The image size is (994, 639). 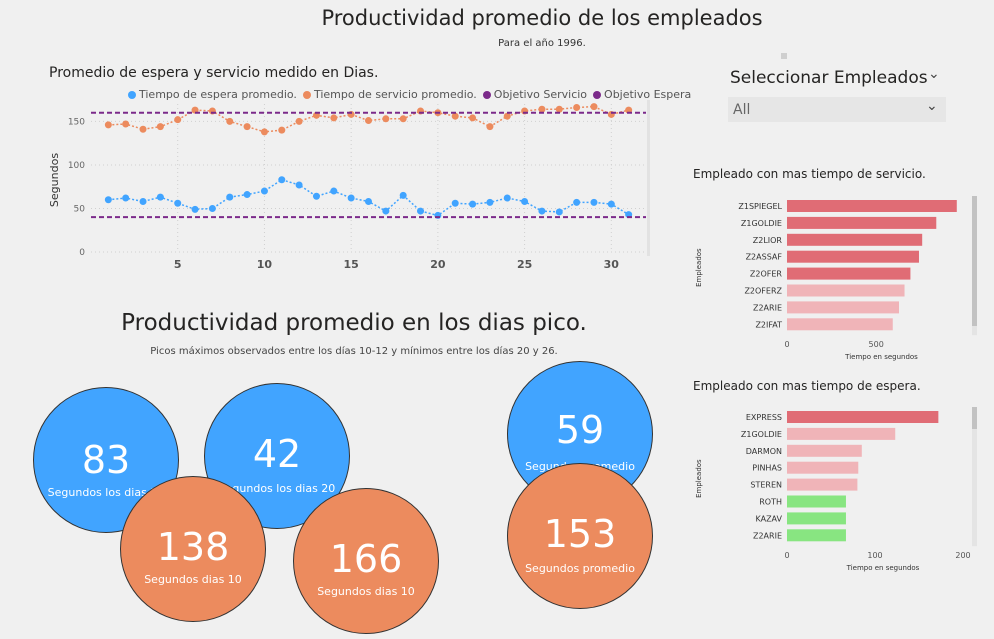 I want to click on kpi-card-service-max: 138 Segundos dias 10, so click(x=193, y=549).